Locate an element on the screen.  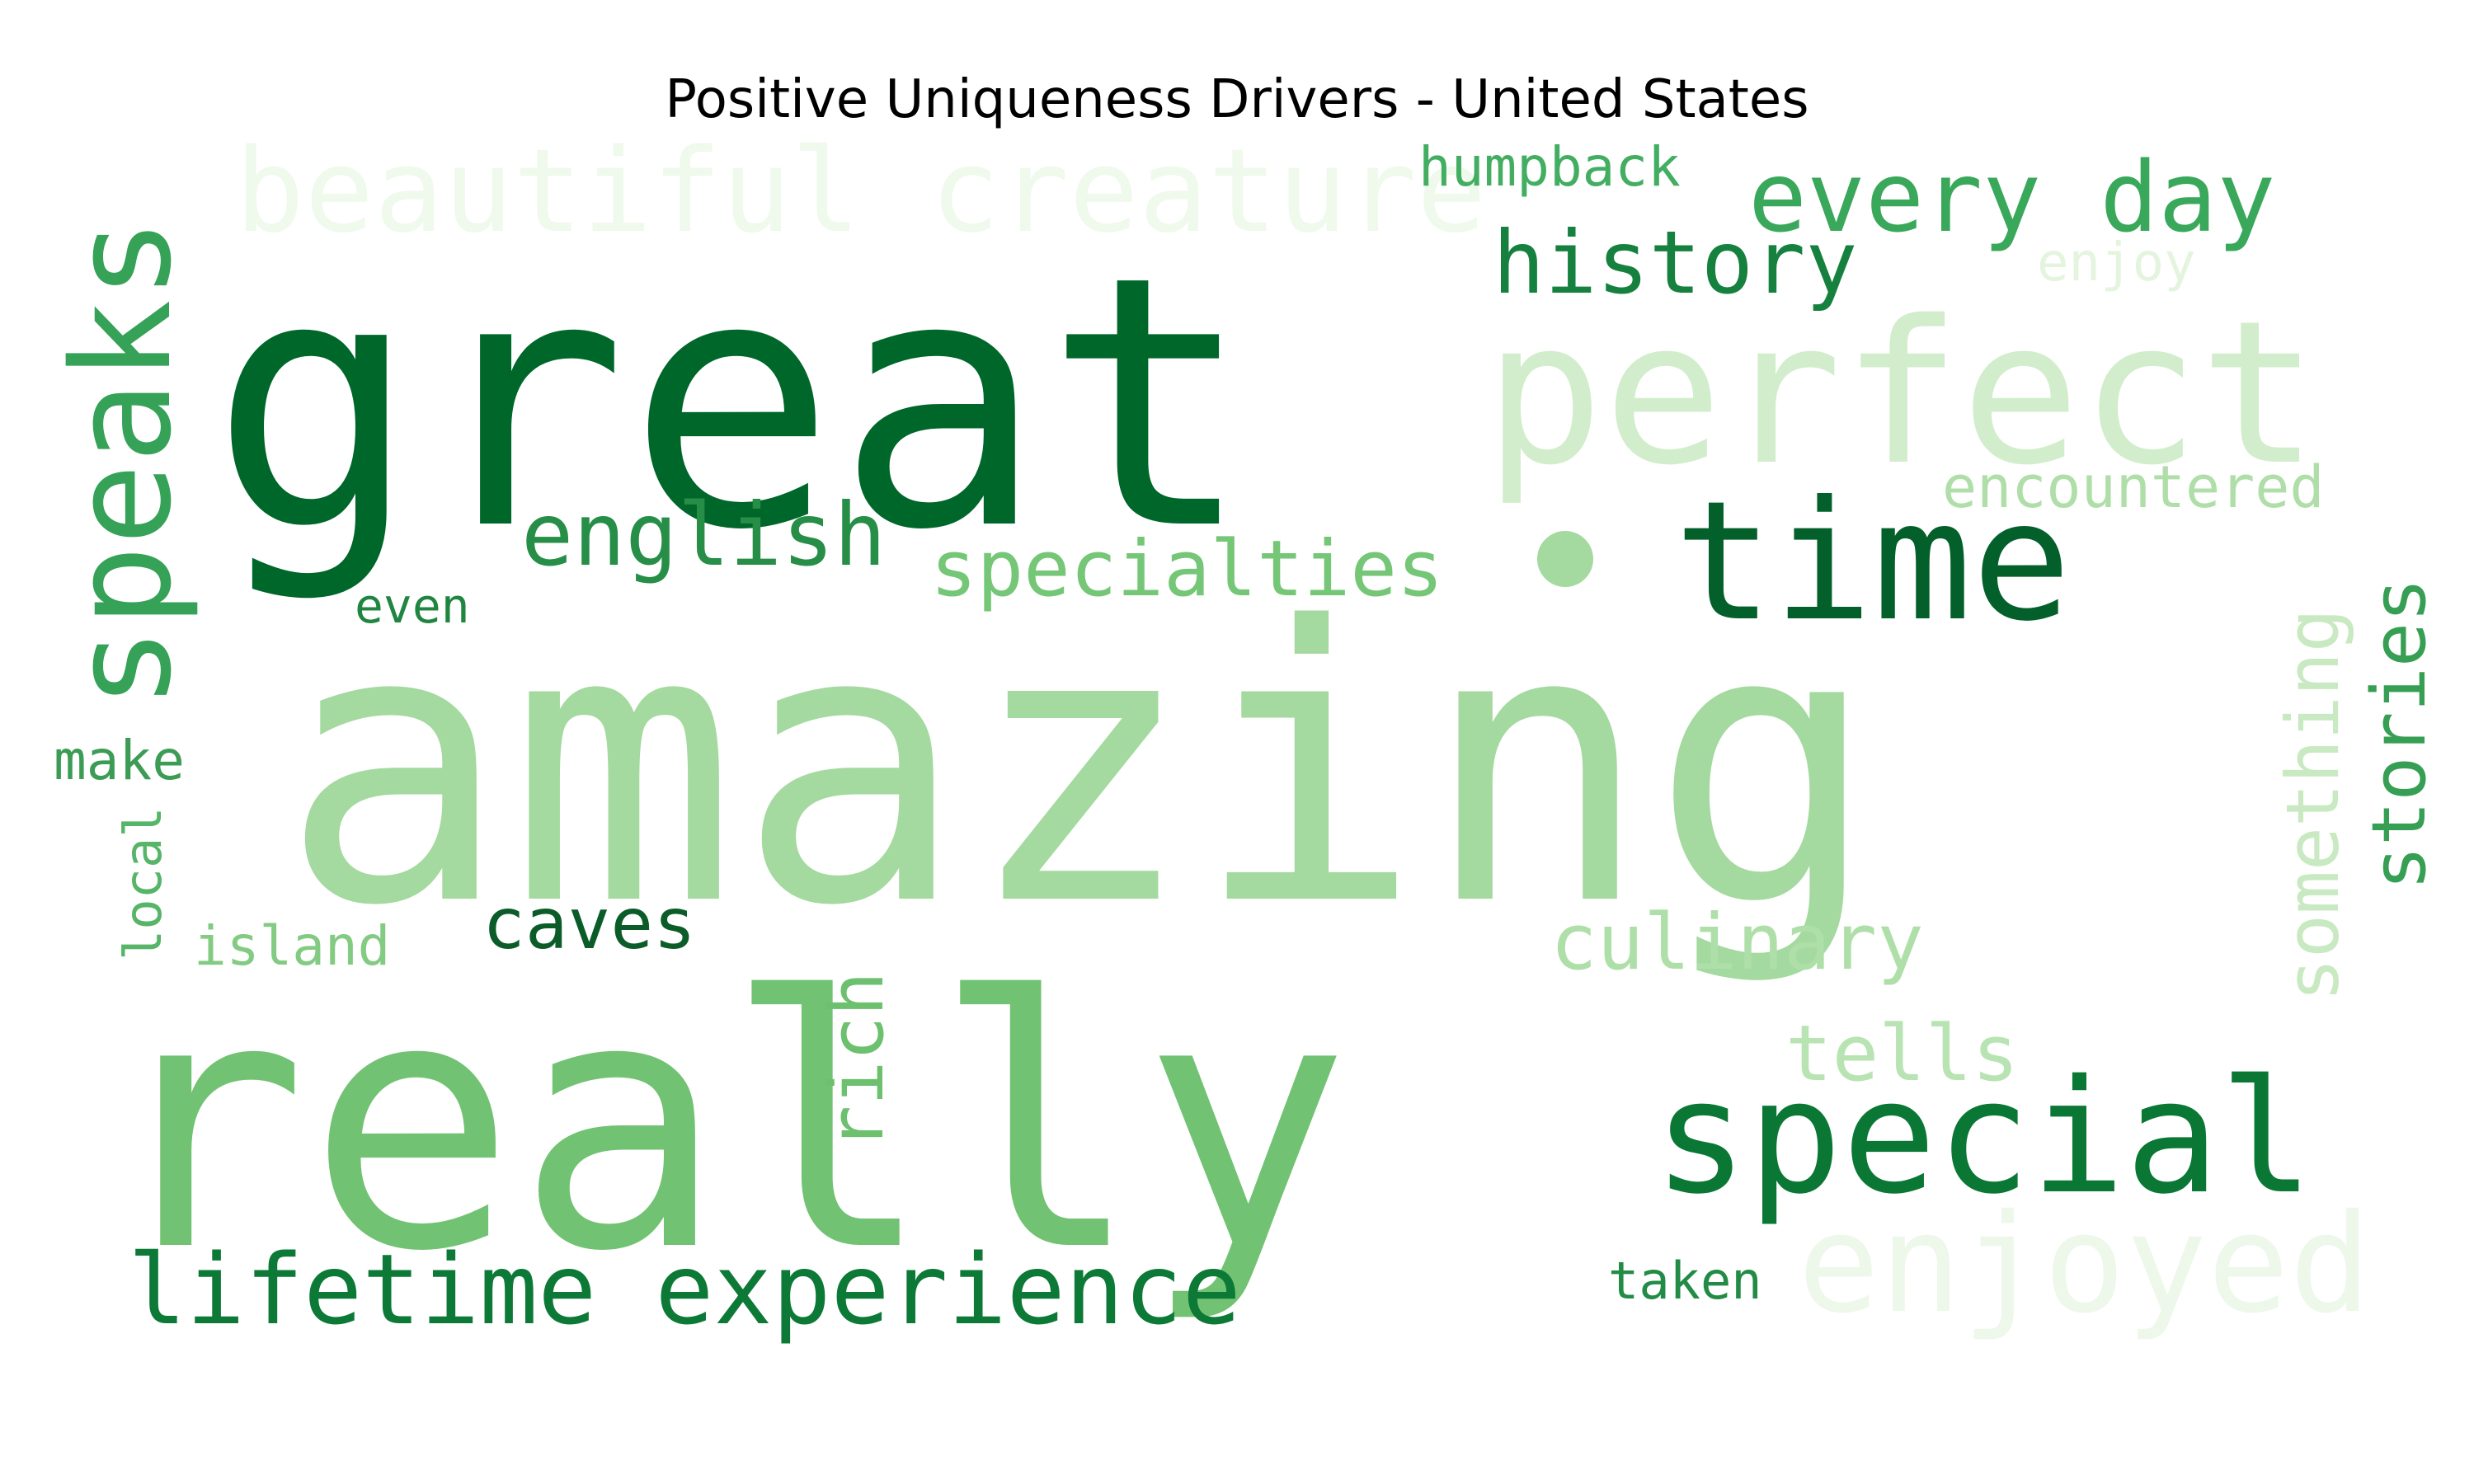
cloud-word-island: island is located at coordinates (292, 946).